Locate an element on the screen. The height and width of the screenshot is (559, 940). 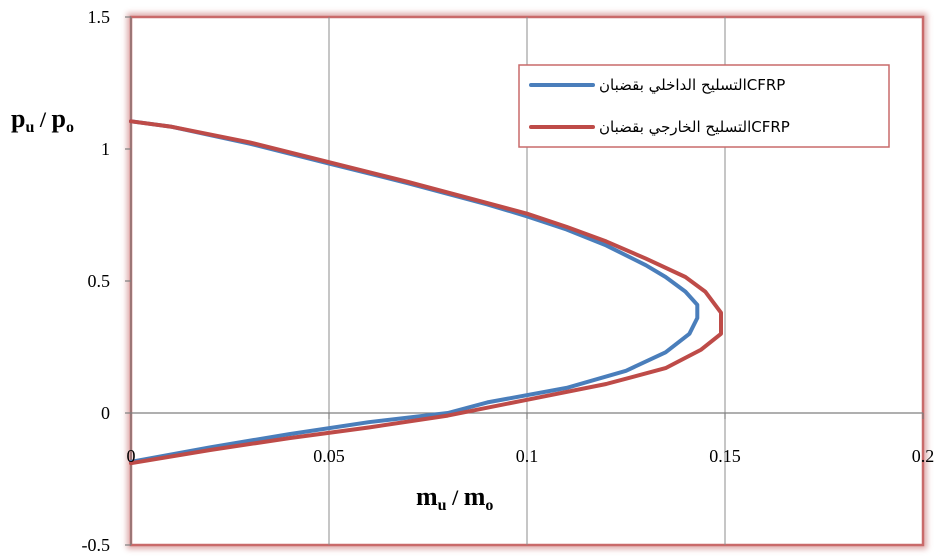
y-tick-label: 0.5 is located at coordinates (99, 281).